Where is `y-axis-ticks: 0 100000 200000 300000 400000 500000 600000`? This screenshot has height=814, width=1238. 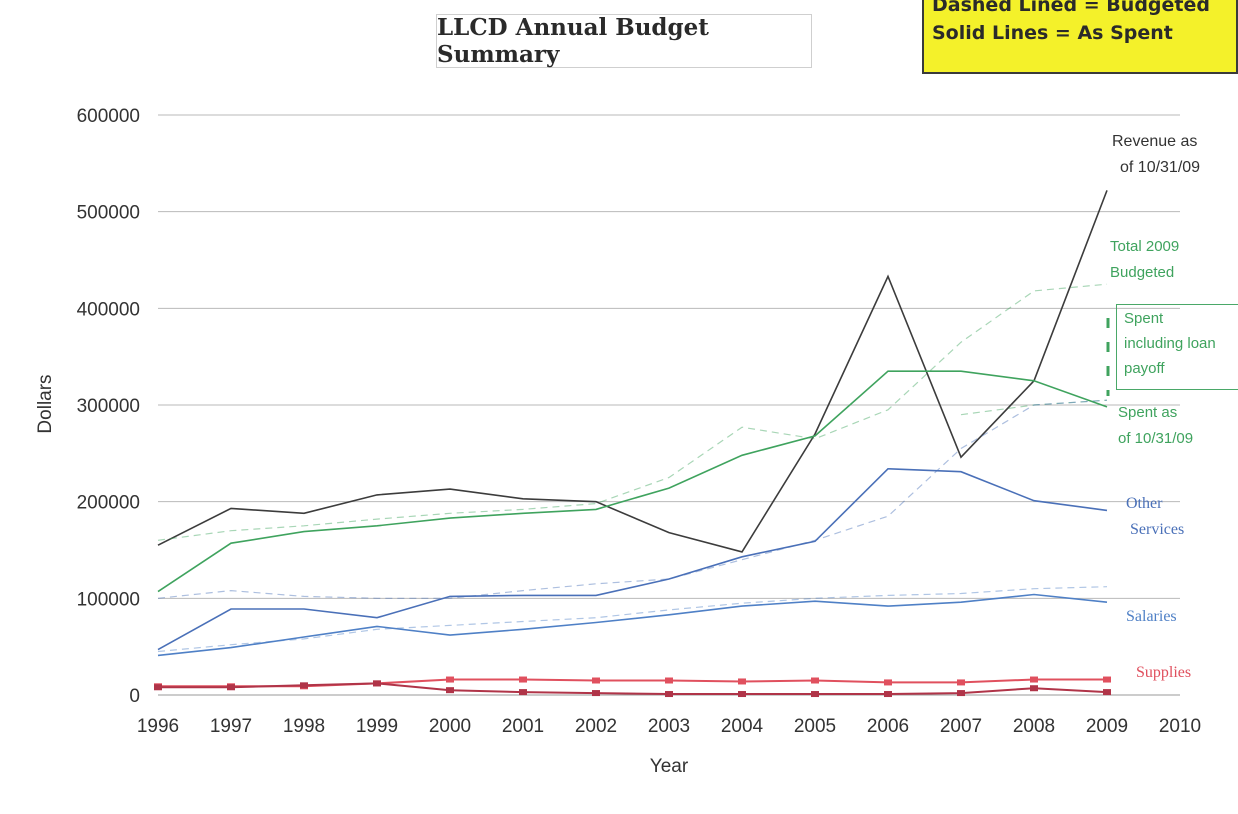 y-axis-ticks: 0 100000 200000 300000 400000 500000 600000 is located at coordinates (108, 406).